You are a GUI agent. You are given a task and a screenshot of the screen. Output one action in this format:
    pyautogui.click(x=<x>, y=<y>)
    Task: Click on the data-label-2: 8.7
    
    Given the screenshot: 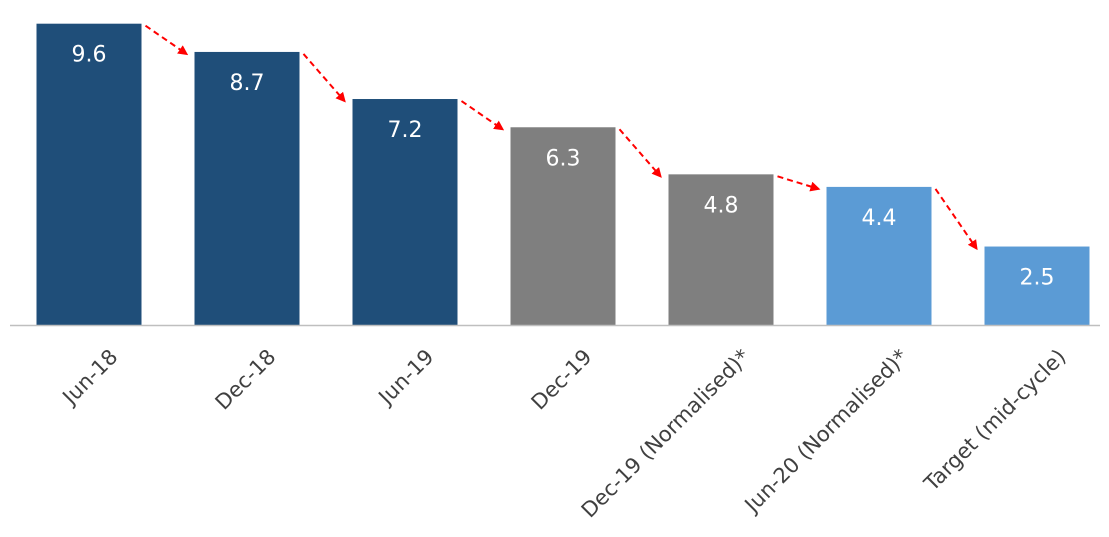 What is the action you would take?
    pyautogui.click(x=247, y=83)
    